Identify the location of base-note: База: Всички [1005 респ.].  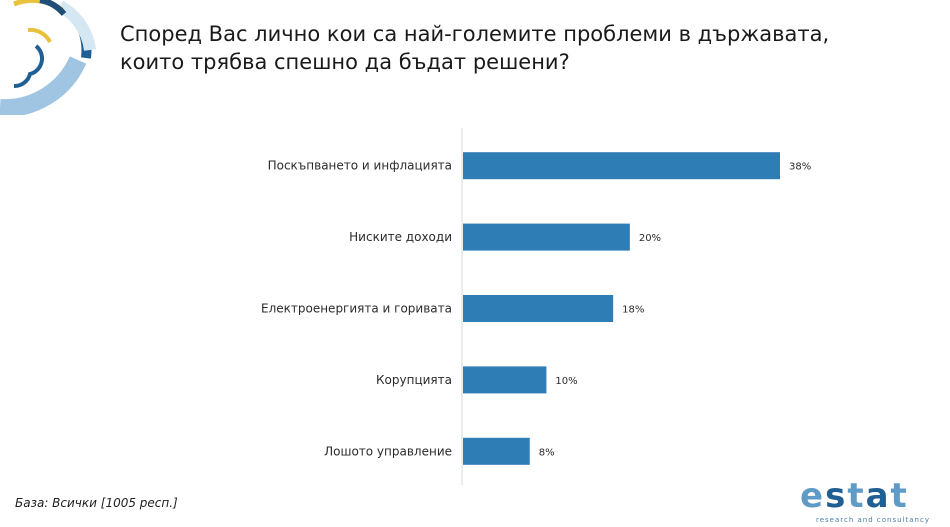
(96, 503).